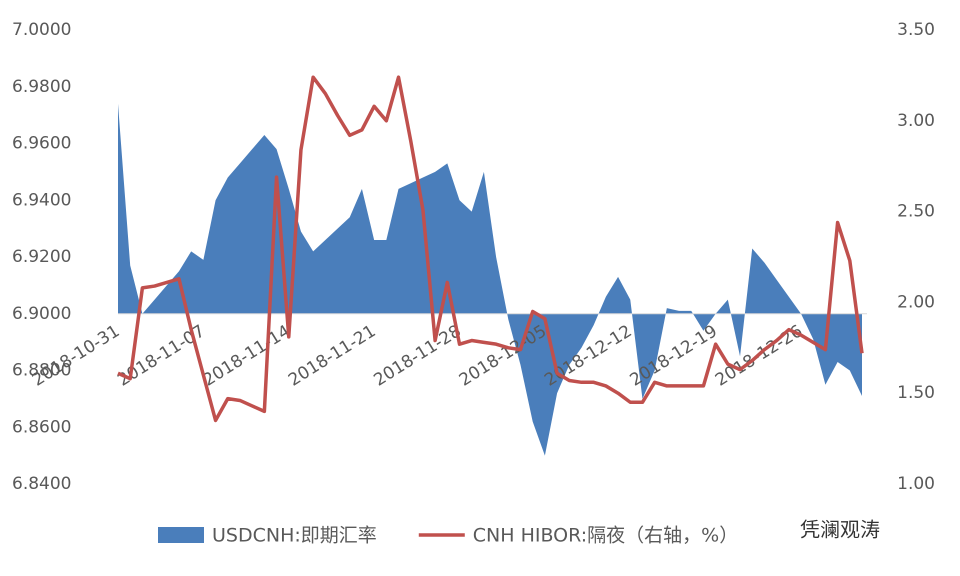 The height and width of the screenshot is (576, 960). Describe the element at coordinates (247, 355) in the screenshot. I see `x-tick-label: 2018-11-14` at that location.